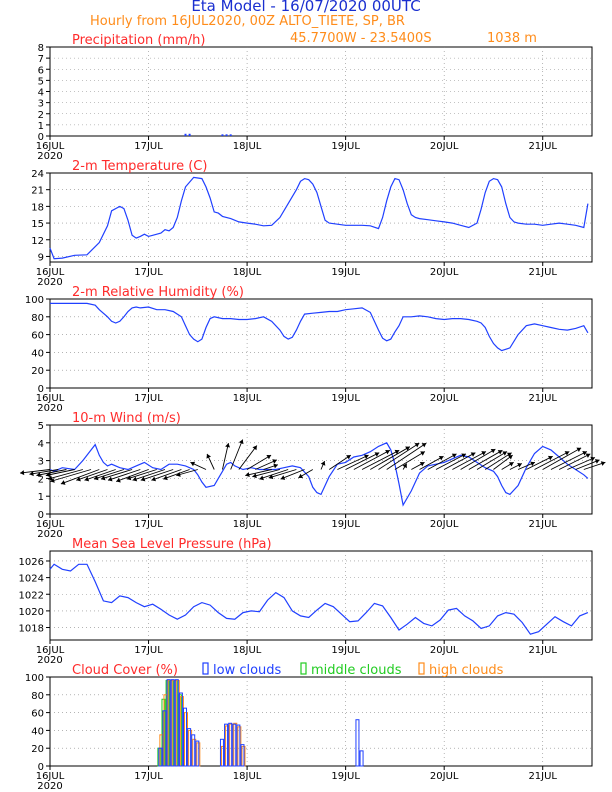 The height and width of the screenshot is (792, 612). Describe the element at coordinates (444, 776) in the screenshot. I see `cloud-xtick-label: 20JUL` at that location.